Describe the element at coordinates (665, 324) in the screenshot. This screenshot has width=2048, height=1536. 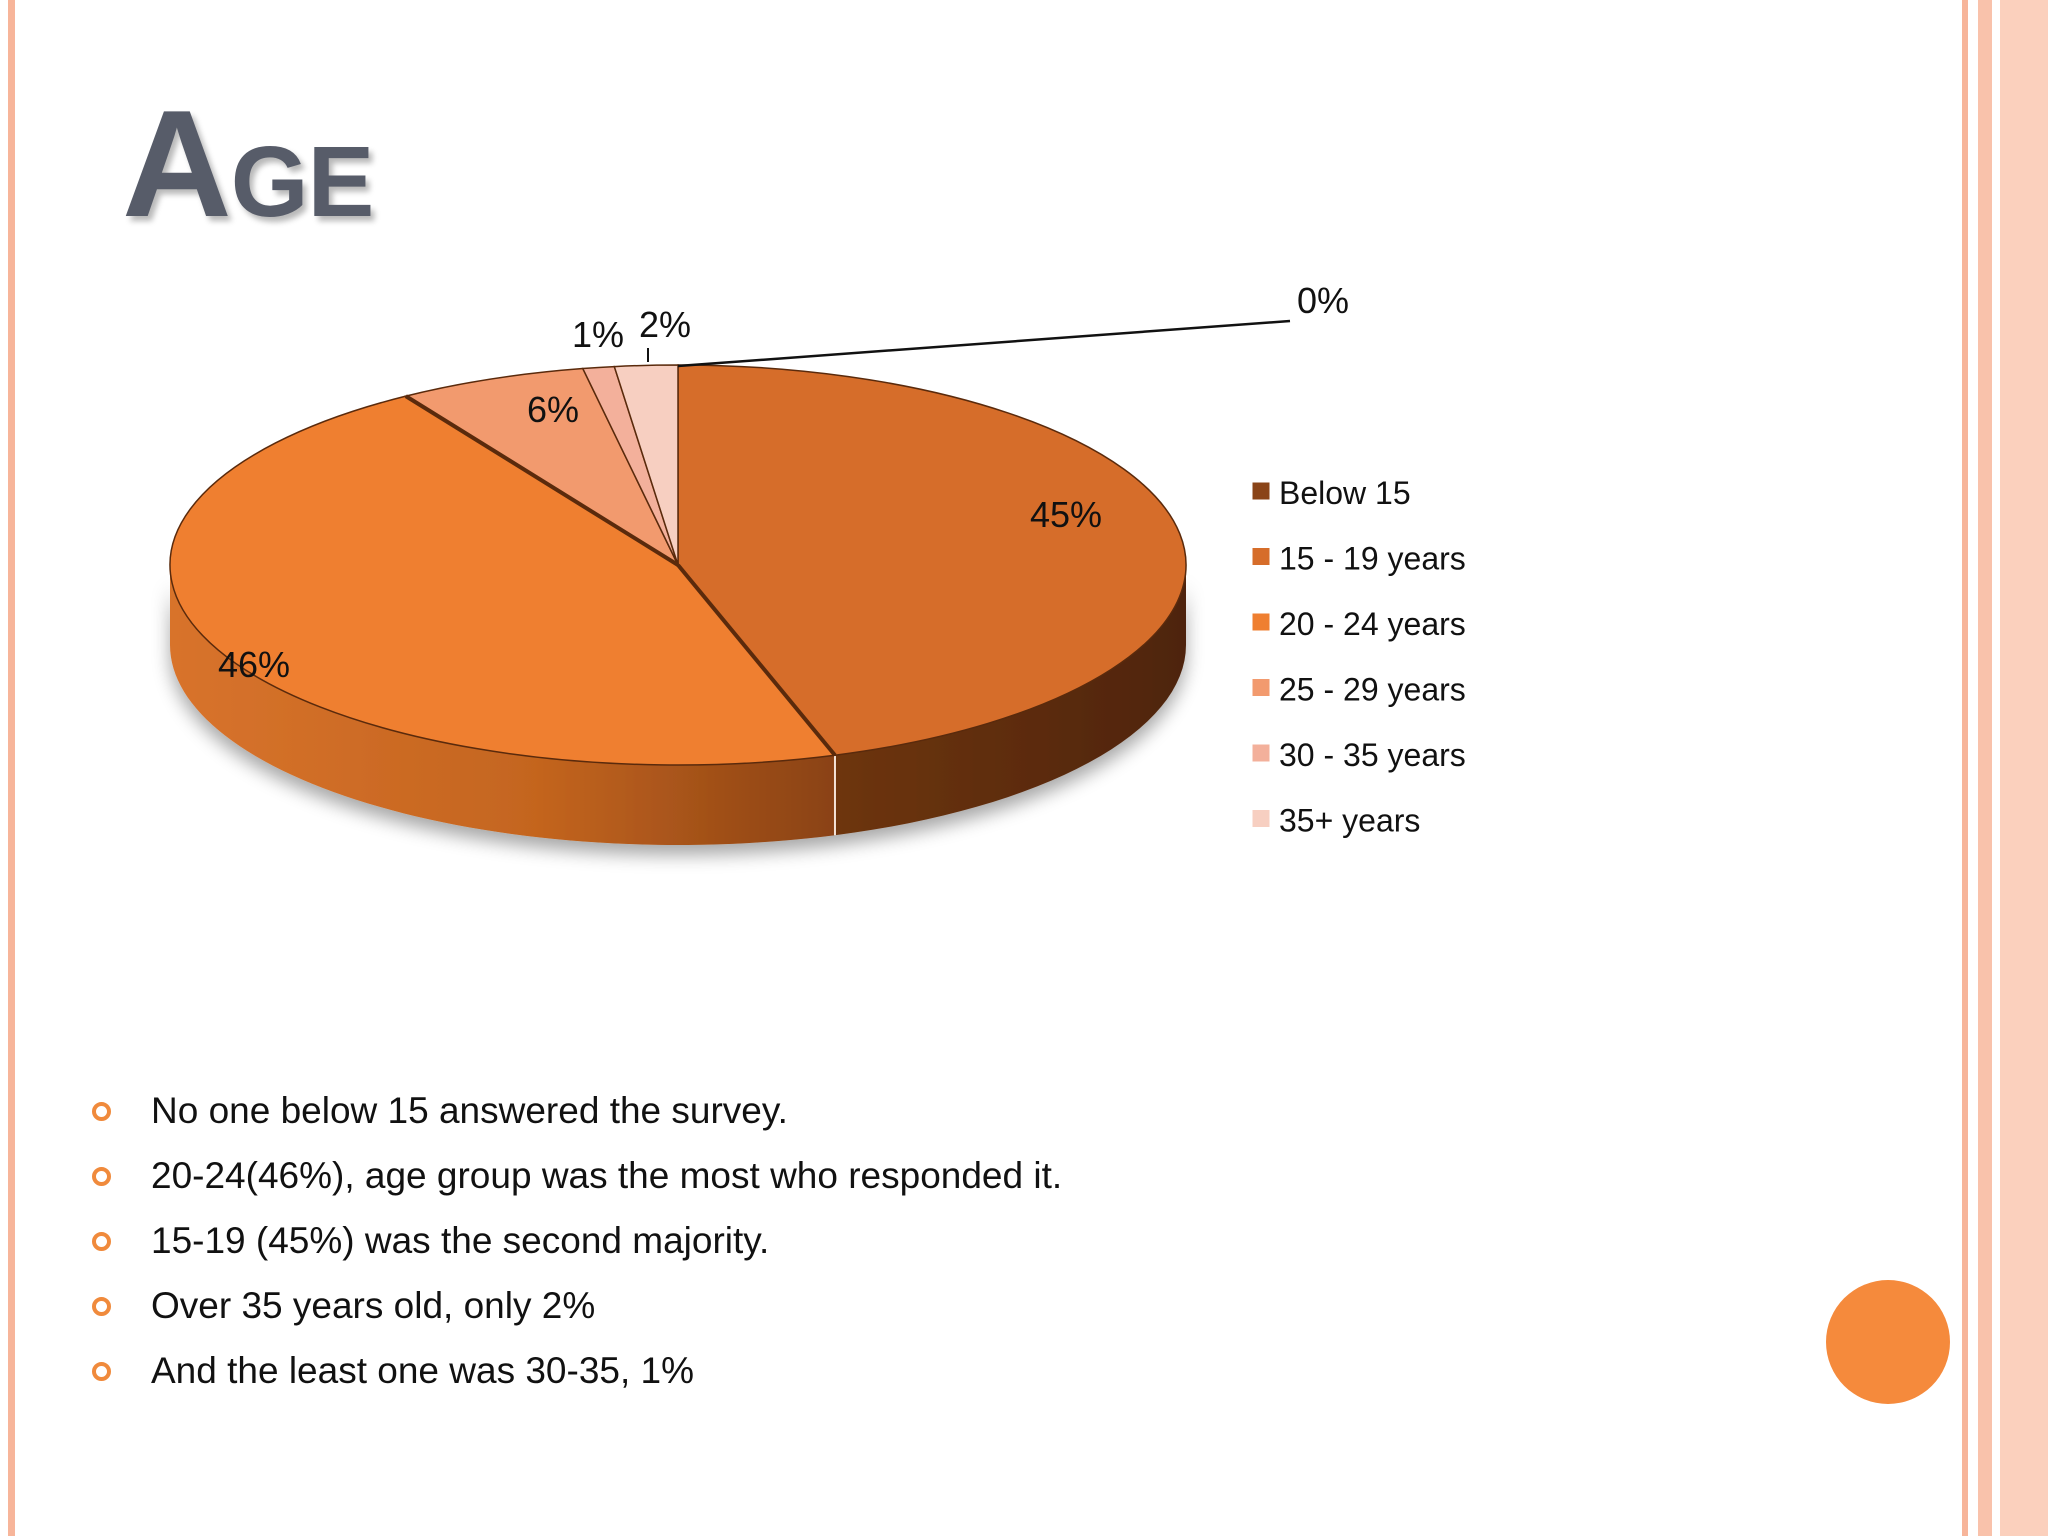
I see `pie-data-label: 2%` at that location.